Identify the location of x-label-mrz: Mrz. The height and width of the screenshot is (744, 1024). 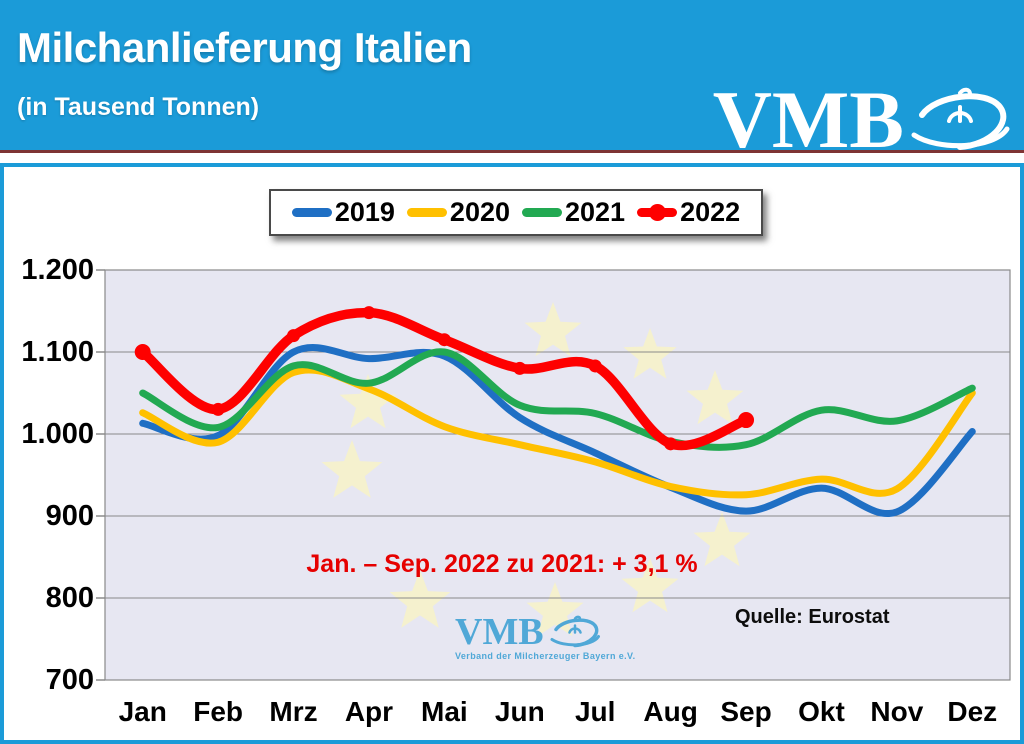
(293, 711).